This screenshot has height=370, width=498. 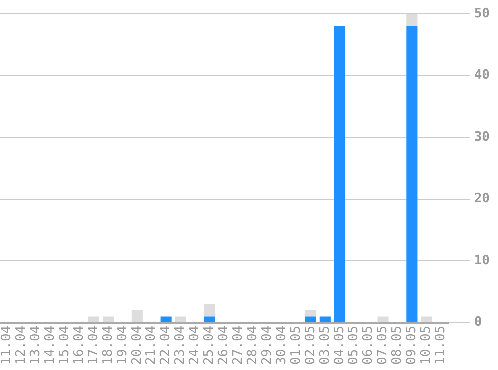 I want to click on x-tick-label: 01.05, so click(x=296, y=346).